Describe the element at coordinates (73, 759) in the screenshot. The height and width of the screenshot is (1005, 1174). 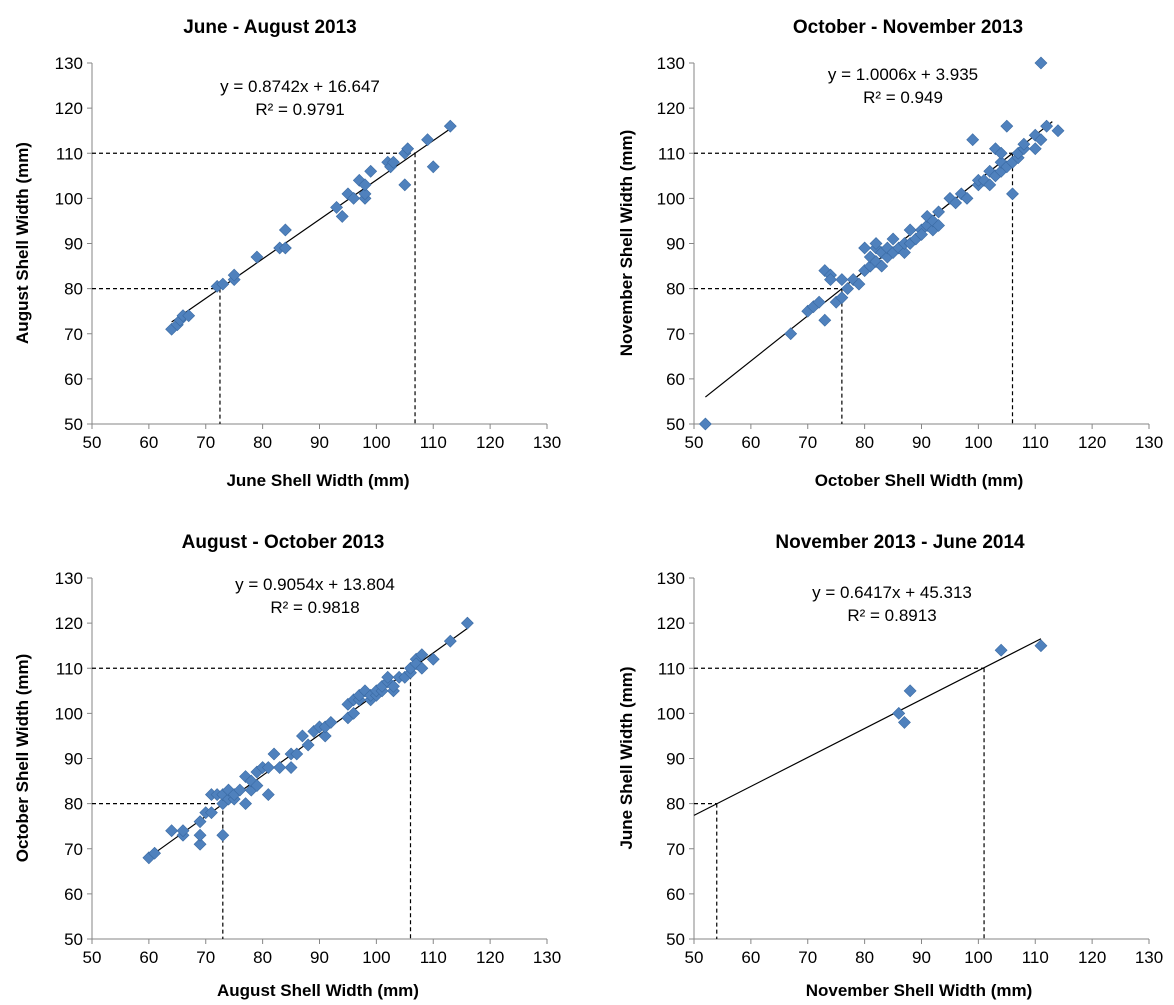
I see `y-tick-label: 90` at that location.